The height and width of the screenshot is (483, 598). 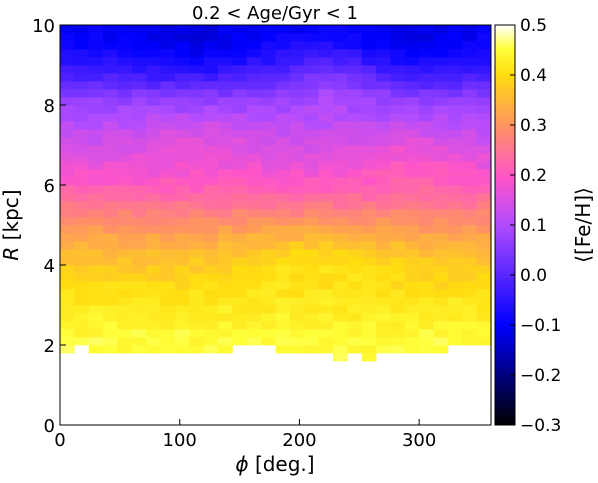 What do you see at coordinates (274, 464) in the screenshot?
I see `x-axis-label: ϕ [deg.]` at bounding box center [274, 464].